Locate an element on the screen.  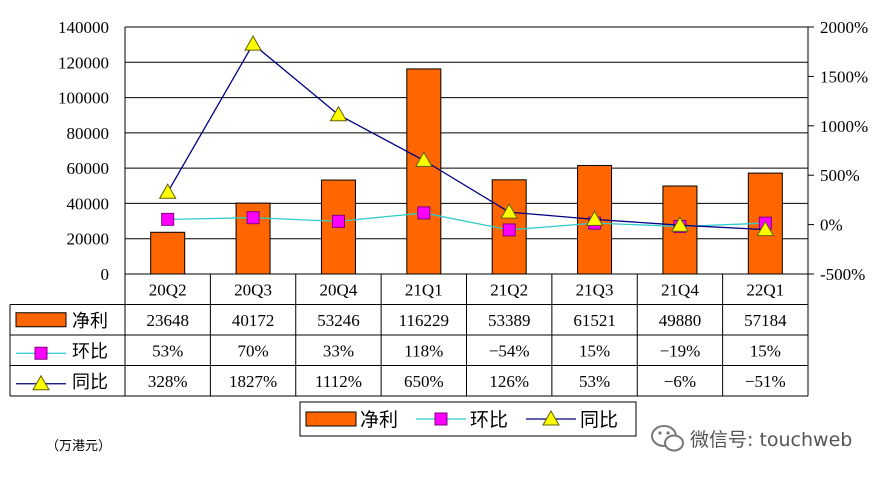
data-label: 1827% is located at coordinates (253, 381).